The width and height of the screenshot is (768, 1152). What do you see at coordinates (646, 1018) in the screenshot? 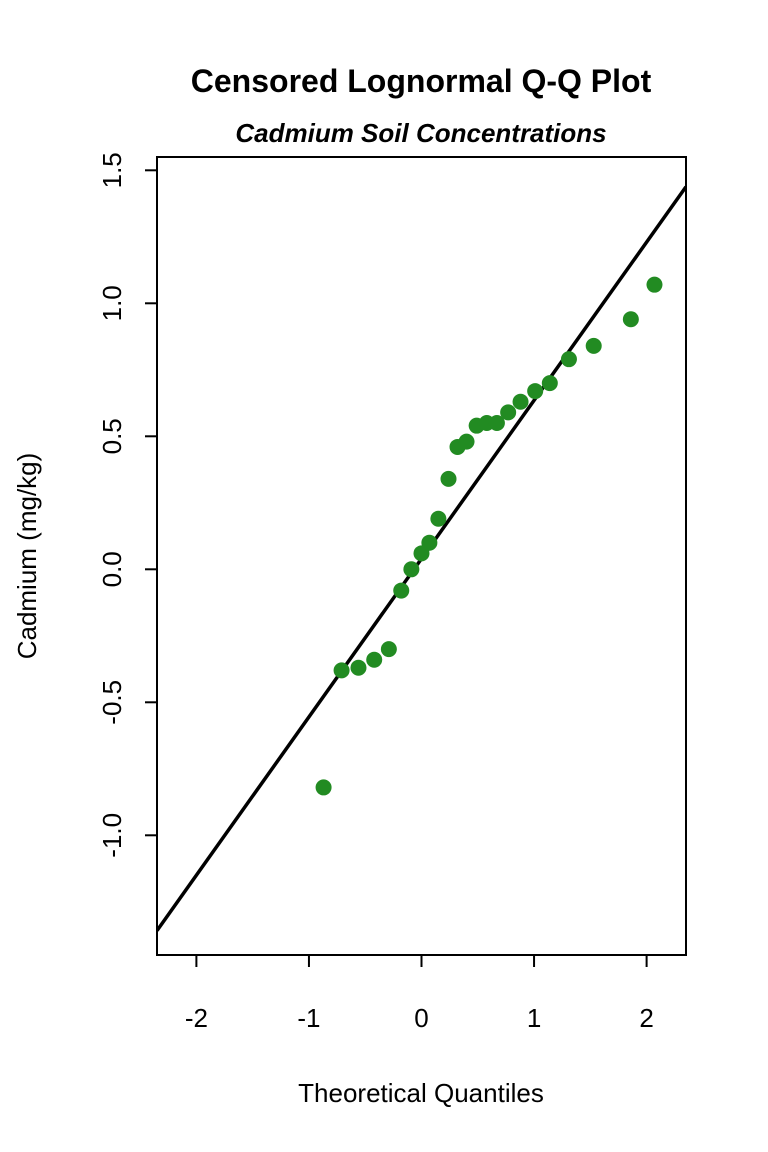
I see `x-tick-label: 2` at bounding box center [646, 1018].